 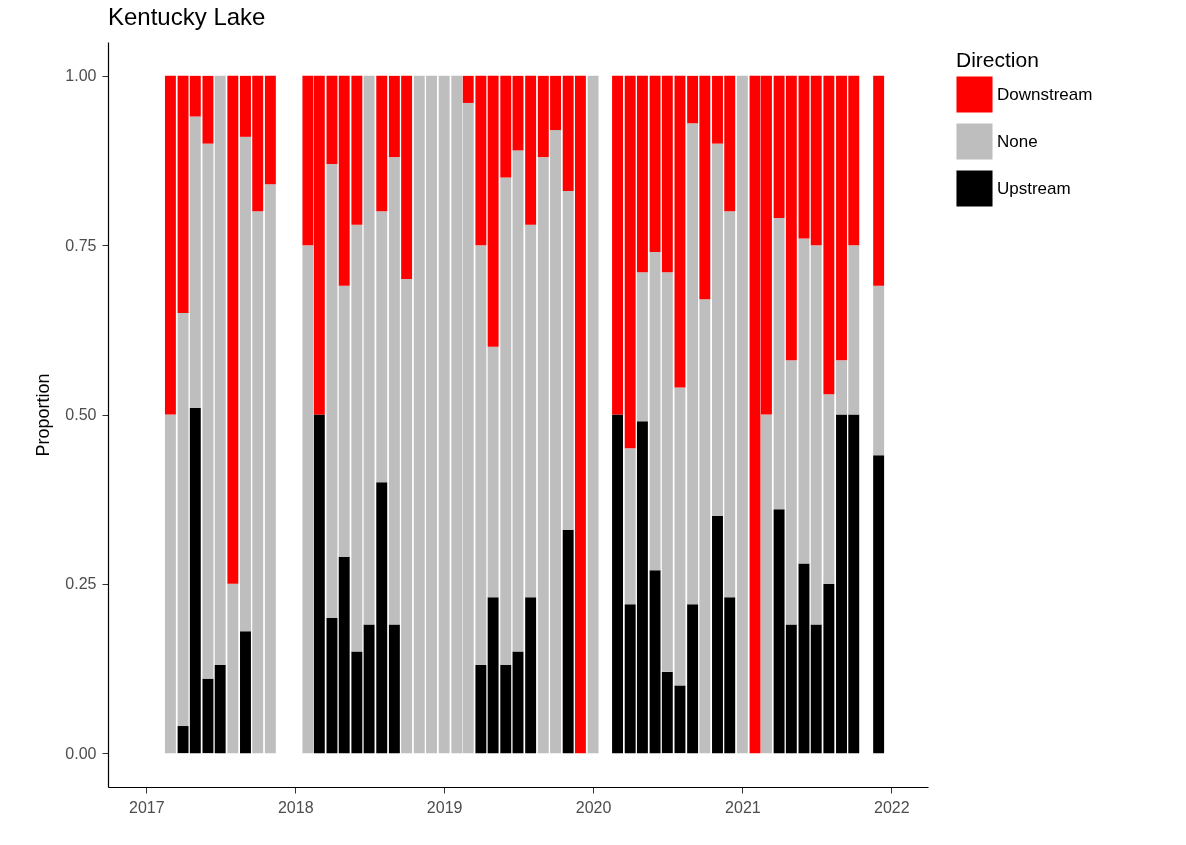 What do you see at coordinates (81, 584) in the screenshot?
I see `y-tick-label: 0.25` at bounding box center [81, 584].